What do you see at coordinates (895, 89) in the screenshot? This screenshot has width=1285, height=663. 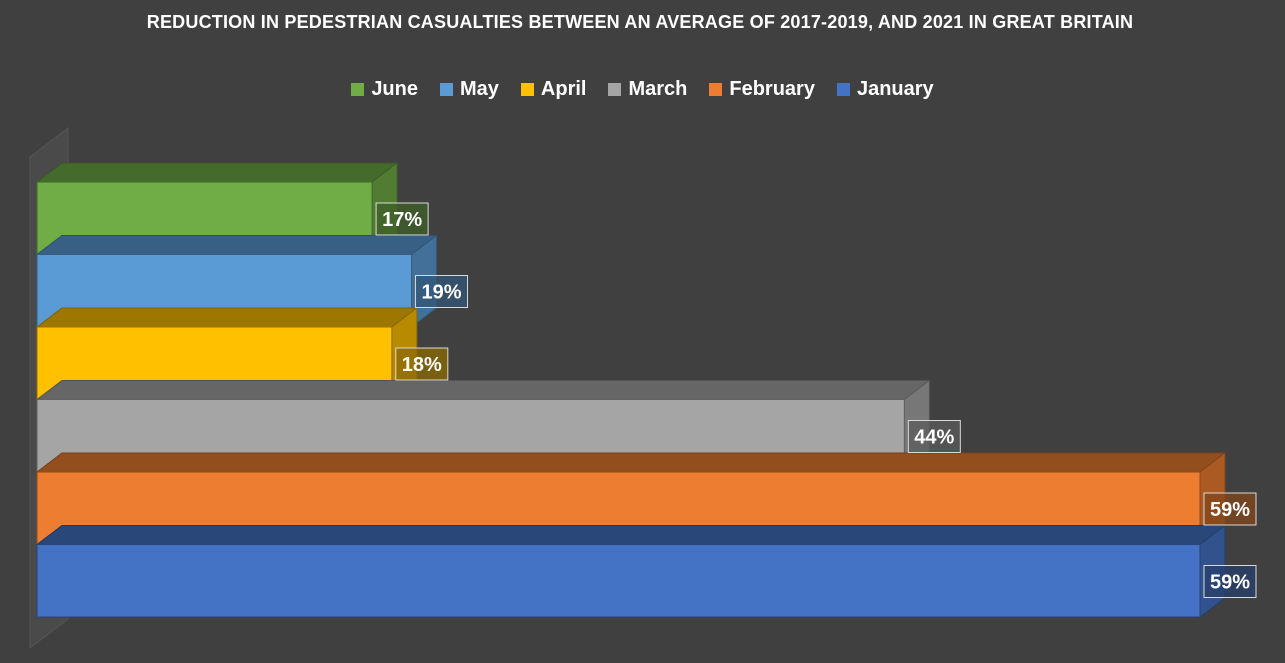 I see `legend-label: January` at bounding box center [895, 89].